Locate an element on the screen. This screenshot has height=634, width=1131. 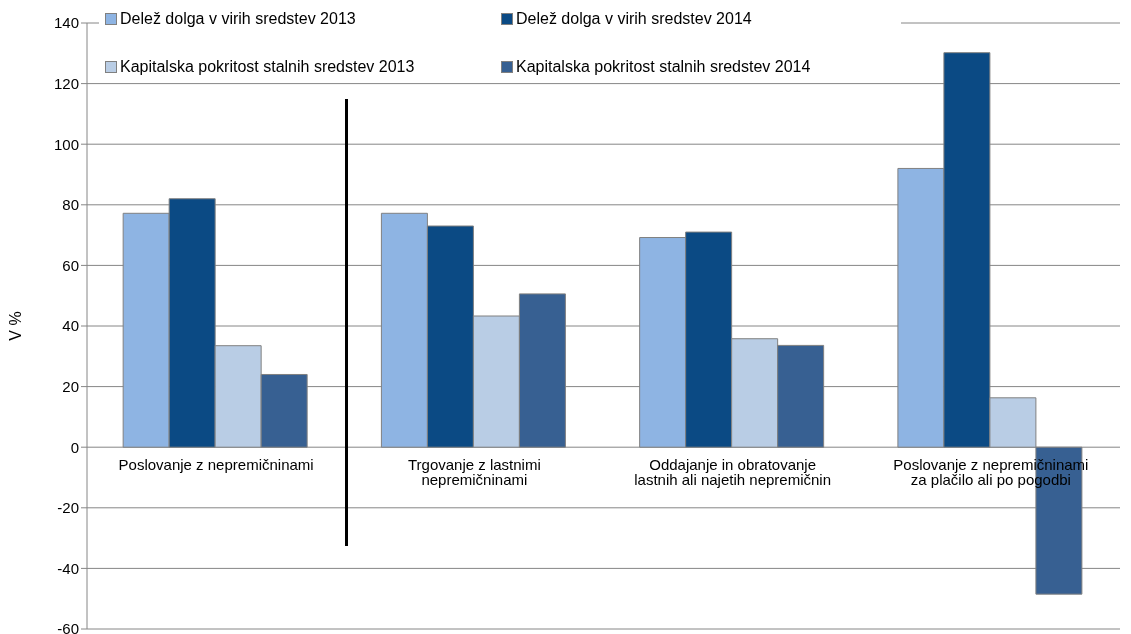
y-tick-label: 20 is located at coordinates (70, 386).